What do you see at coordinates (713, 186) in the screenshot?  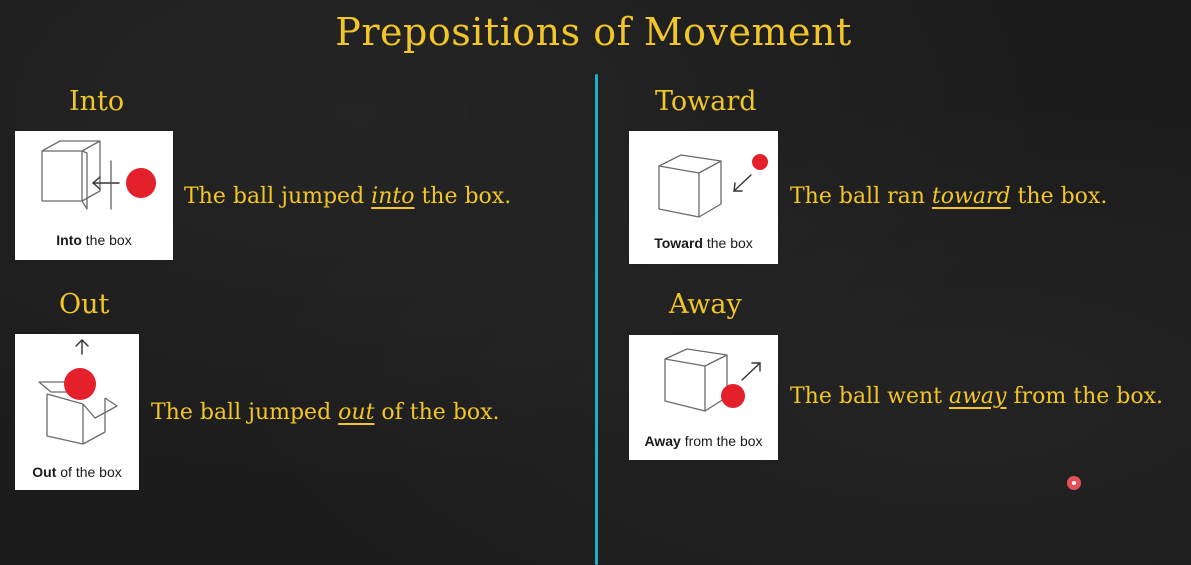 I see `toward-box-illustration` at bounding box center [713, 186].